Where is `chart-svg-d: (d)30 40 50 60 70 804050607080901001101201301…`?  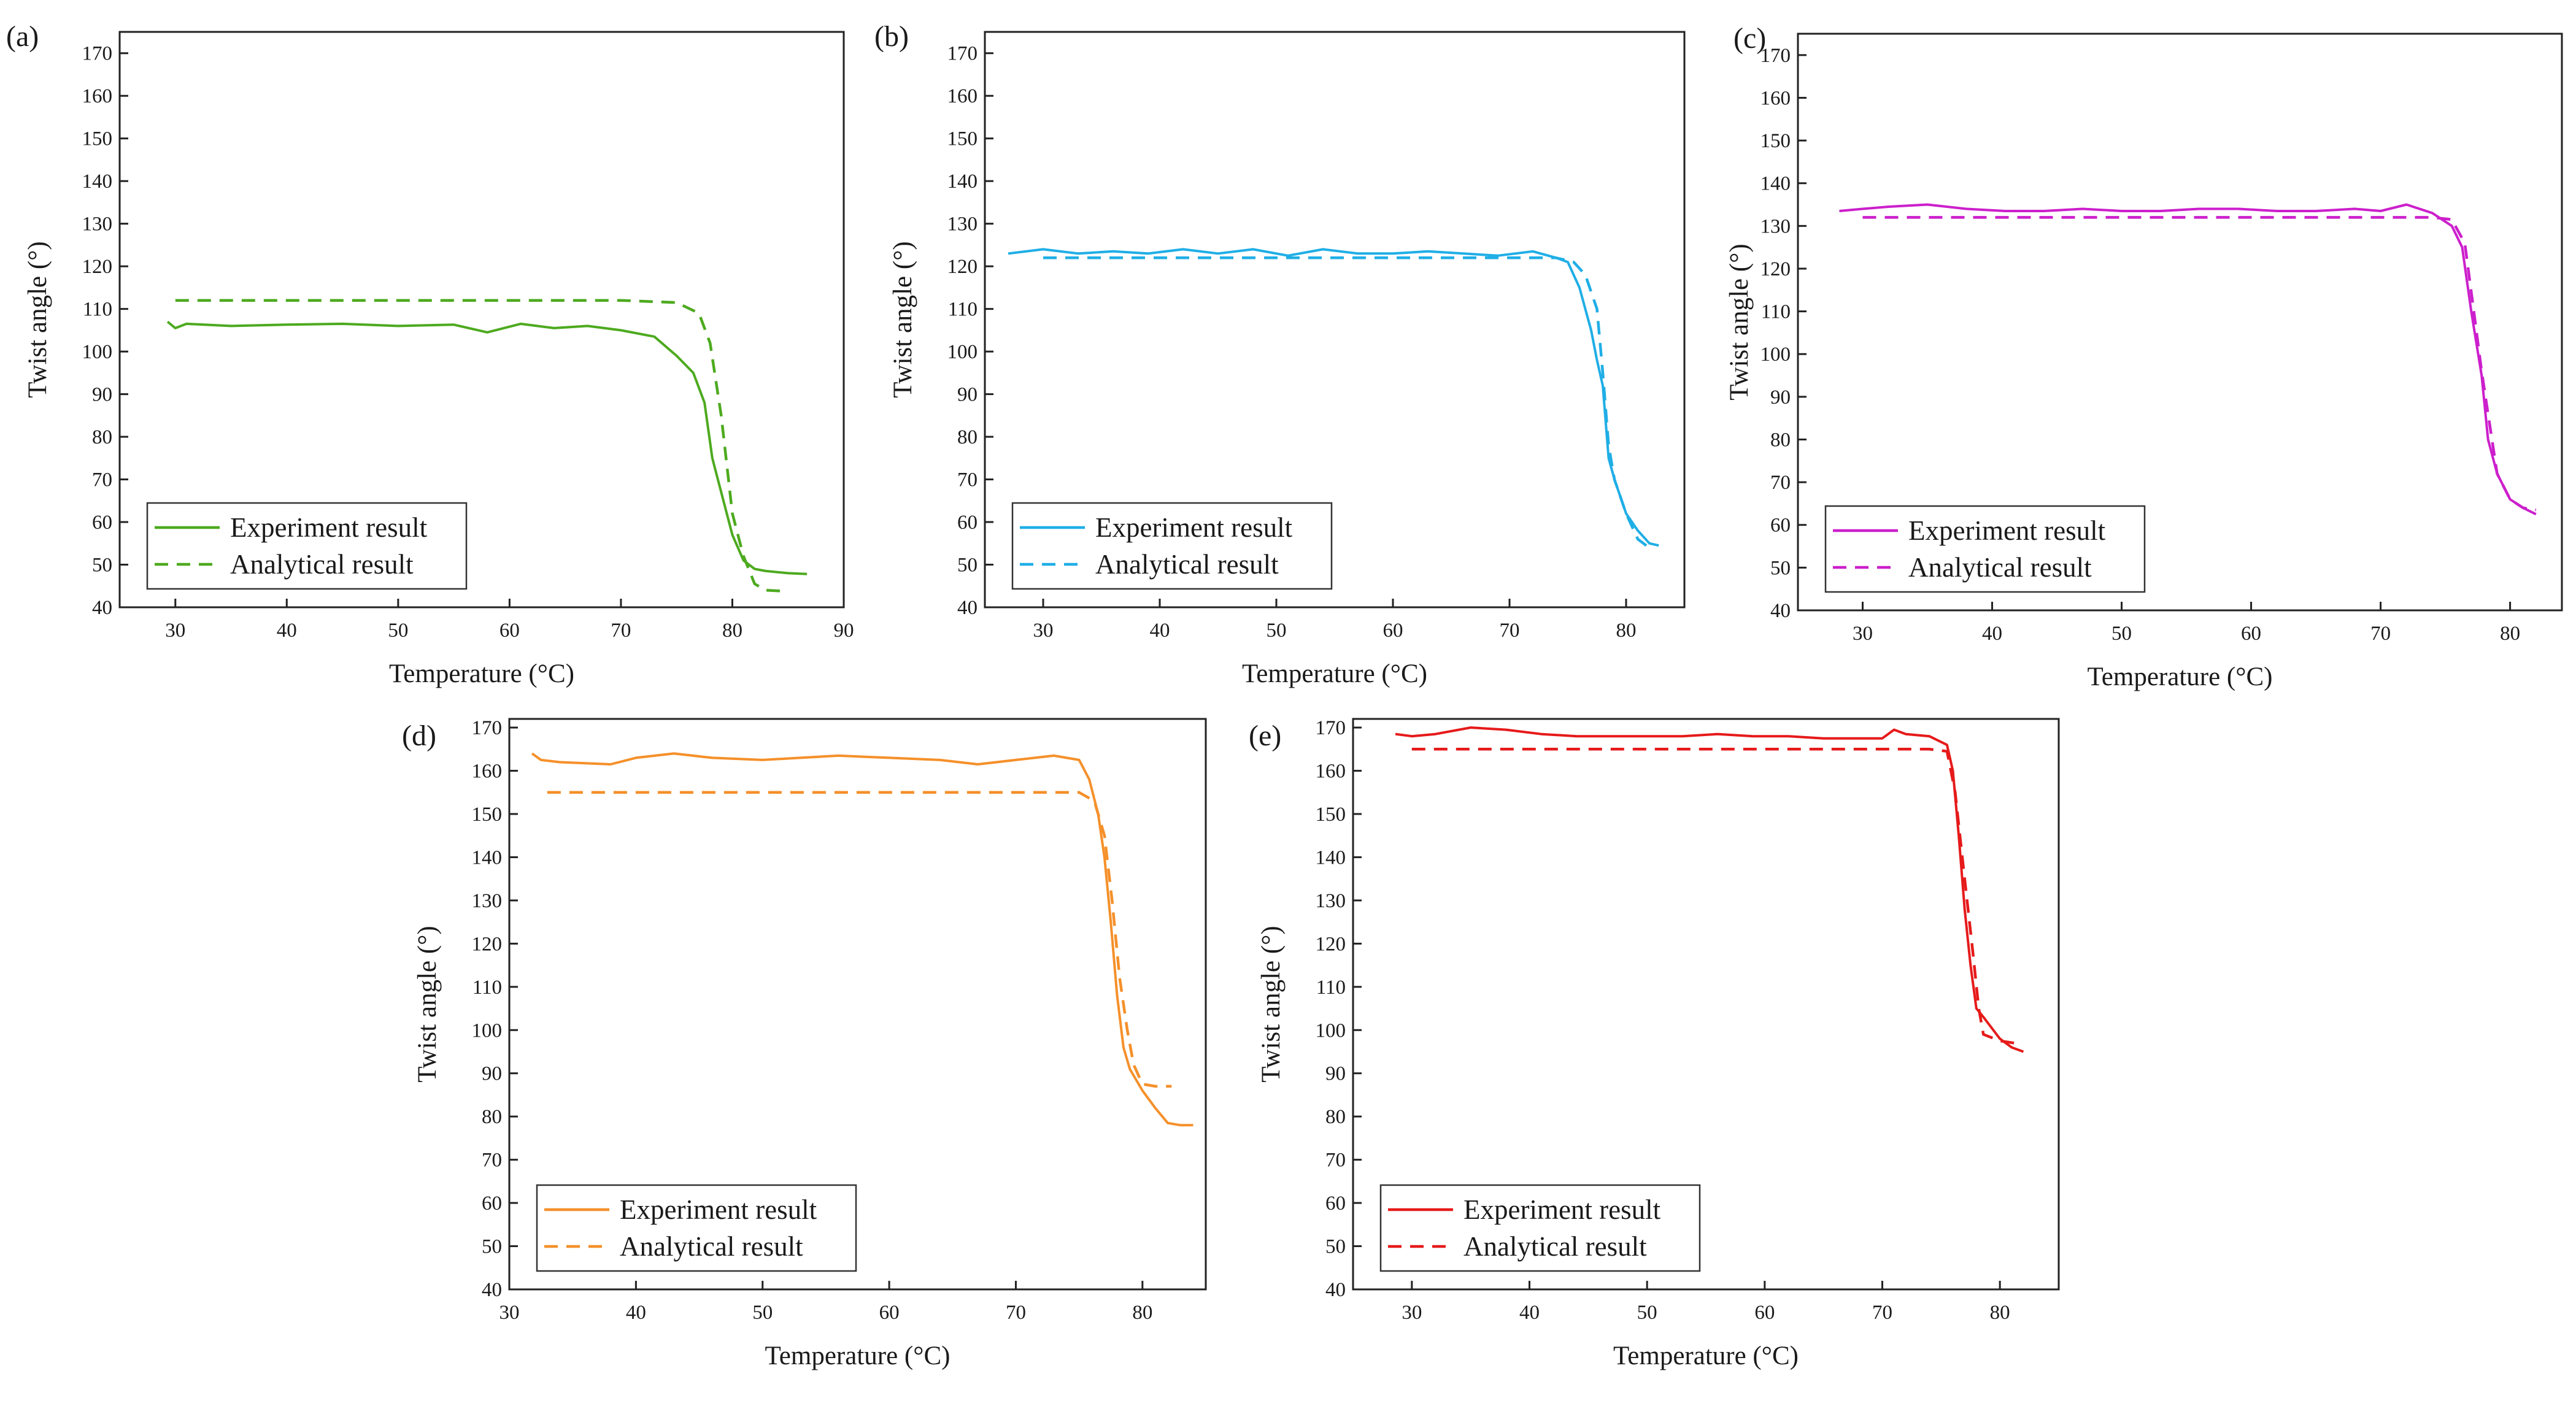
chart-svg-d: (d)30 40 50 60 70 804050607080901001101201301… is located at coordinates (804, 1043).